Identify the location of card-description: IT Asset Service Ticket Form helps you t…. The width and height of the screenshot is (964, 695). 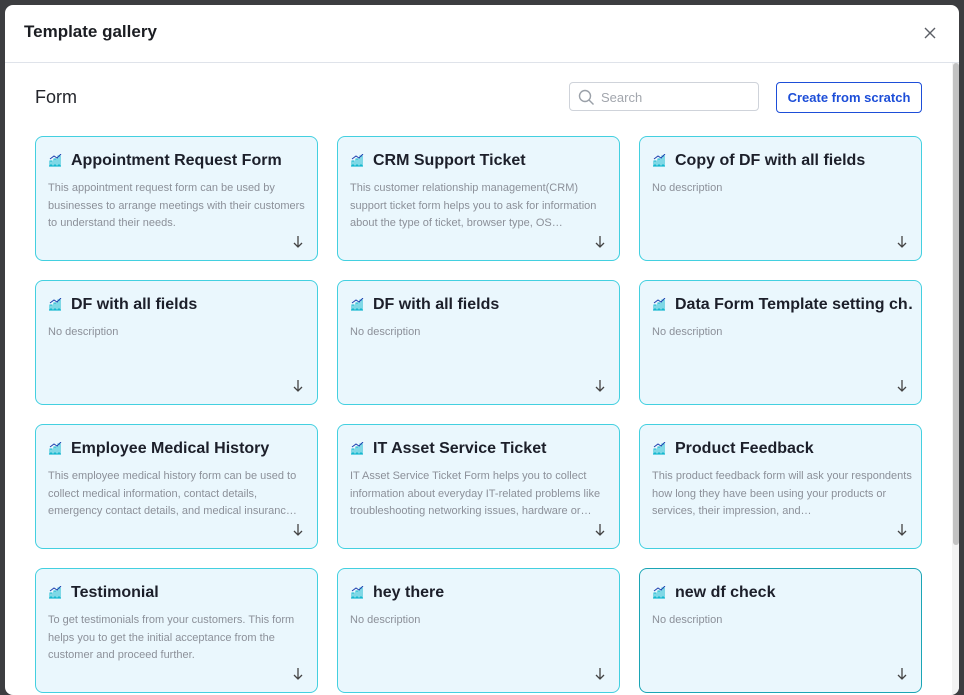
(475, 493).